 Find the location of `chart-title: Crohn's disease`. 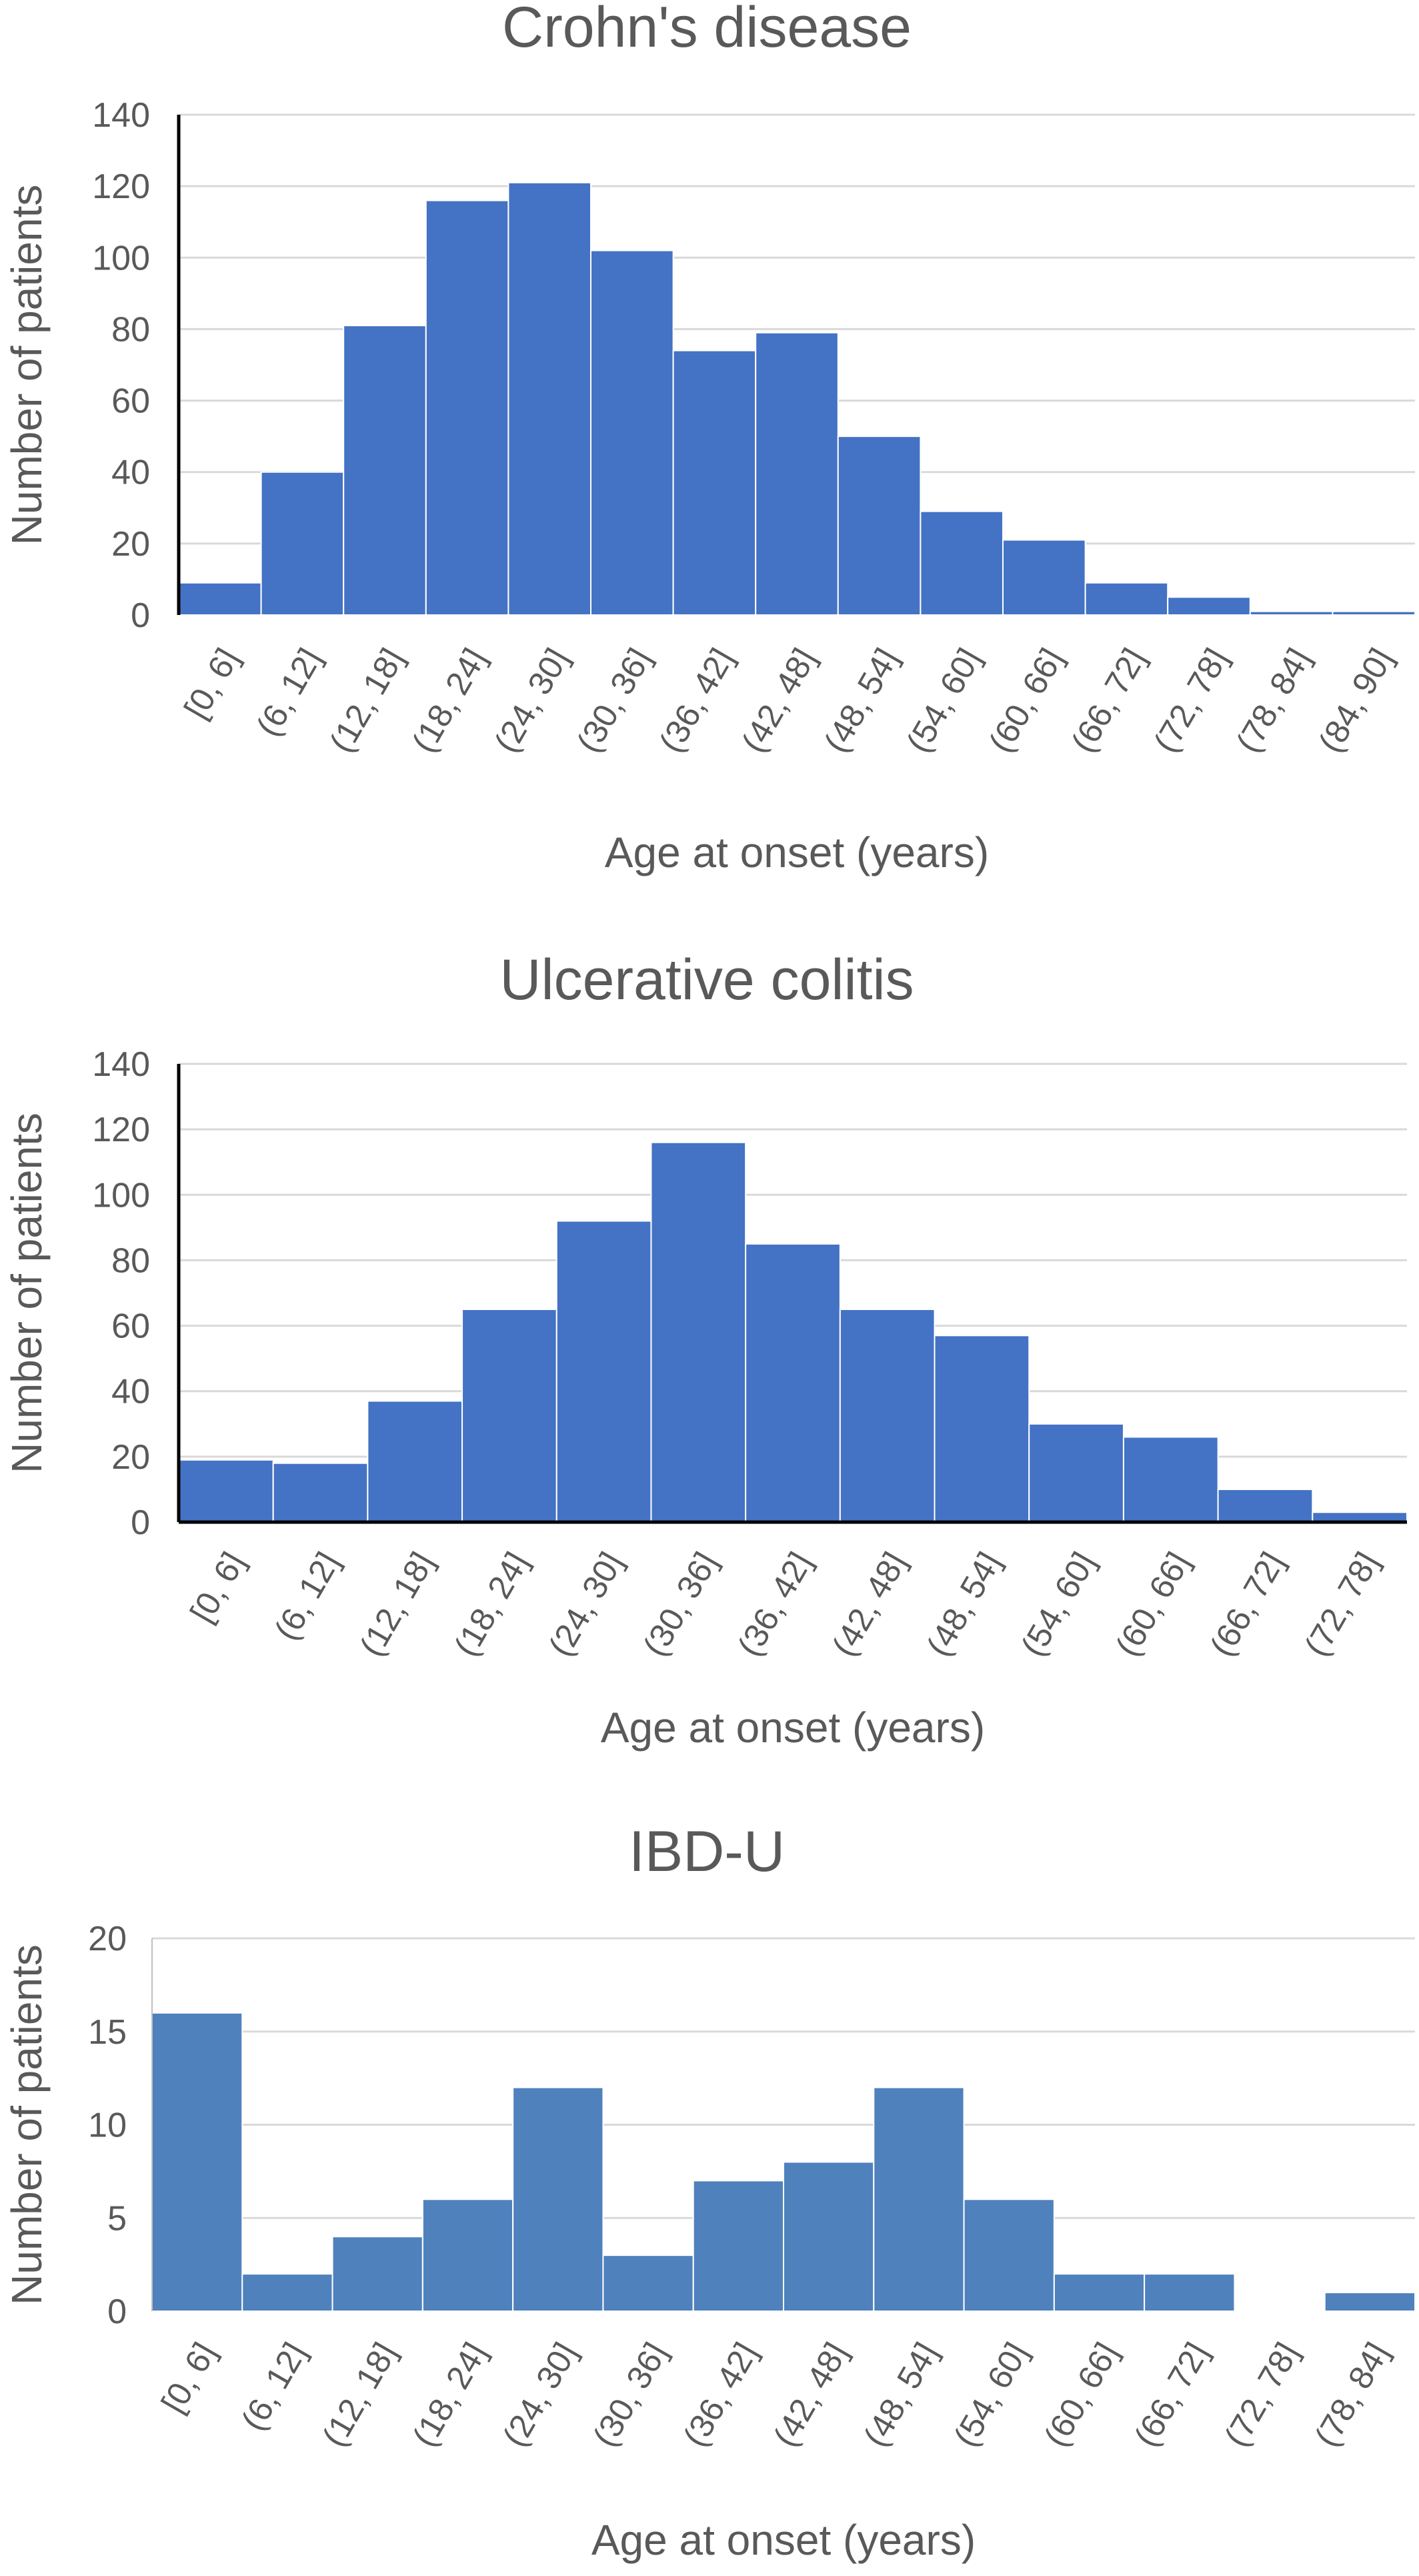

chart-title: Crohn's disease is located at coordinates (707, 30).